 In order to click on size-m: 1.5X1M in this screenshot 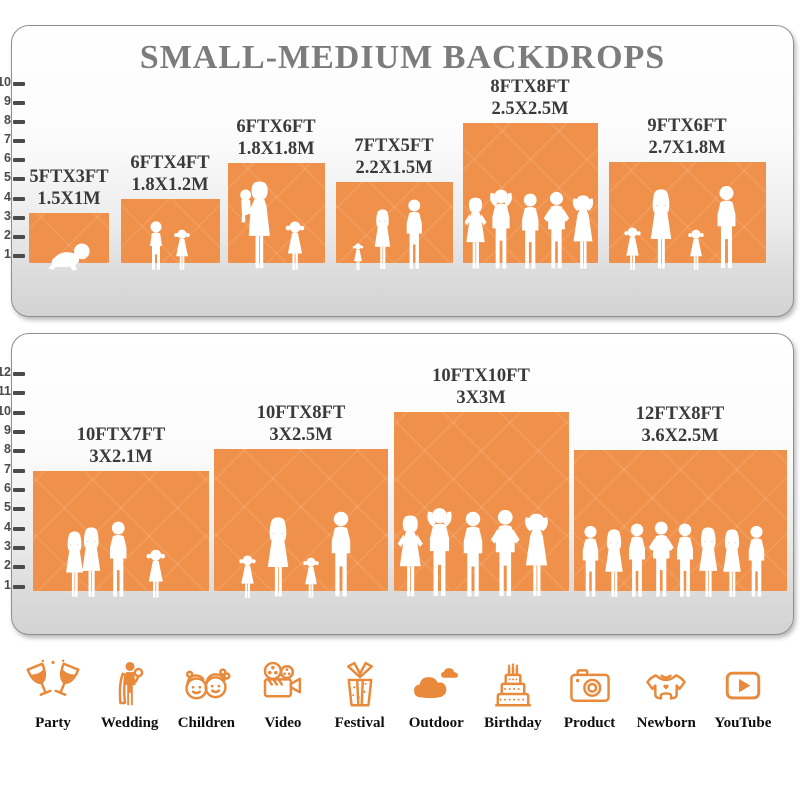, I will do `click(69, 198)`.